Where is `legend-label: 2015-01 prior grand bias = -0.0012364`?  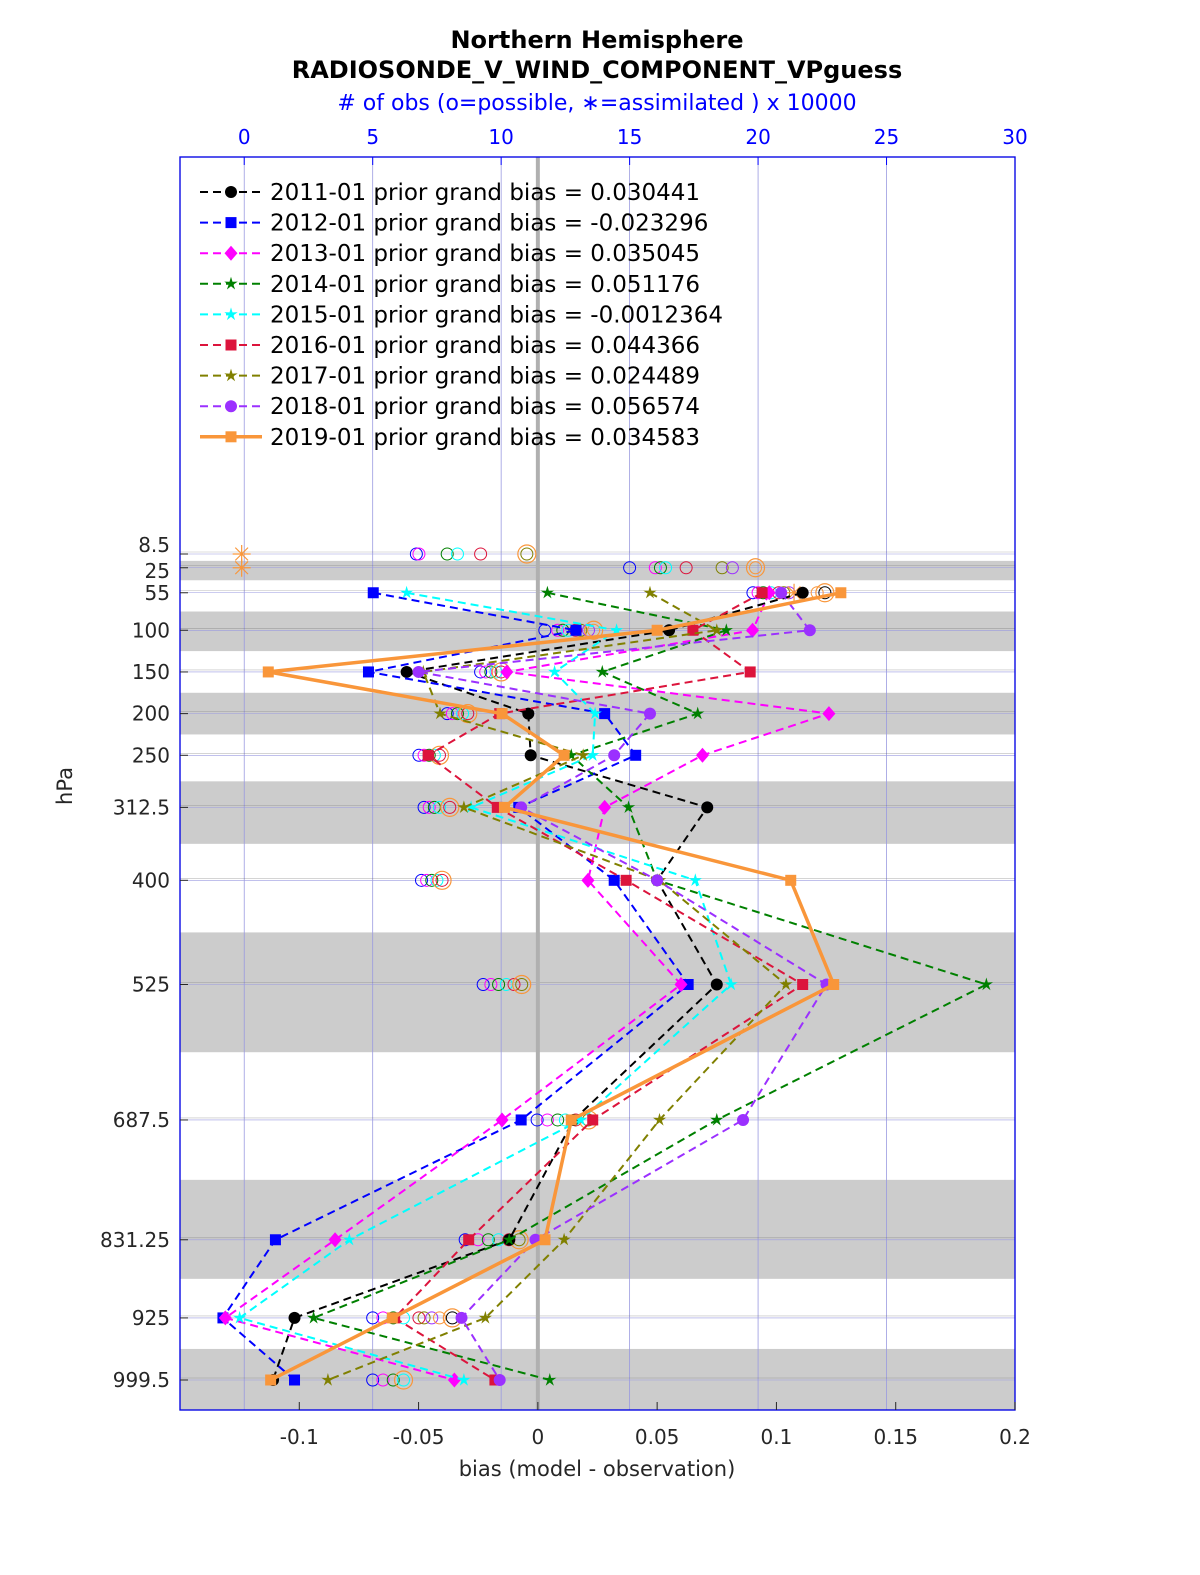 legend-label: 2015-01 prior grand bias = -0.0012364 is located at coordinates (496, 315).